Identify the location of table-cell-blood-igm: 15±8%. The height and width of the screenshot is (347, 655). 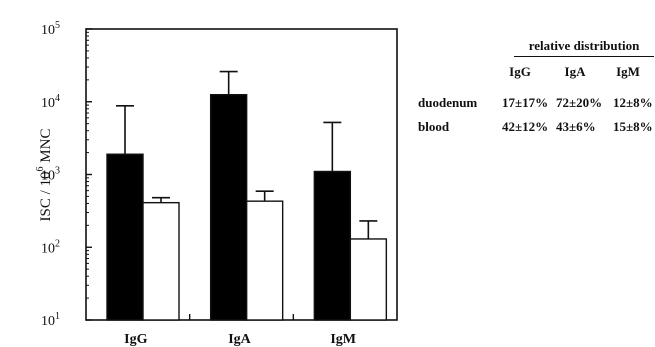
(633, 126).